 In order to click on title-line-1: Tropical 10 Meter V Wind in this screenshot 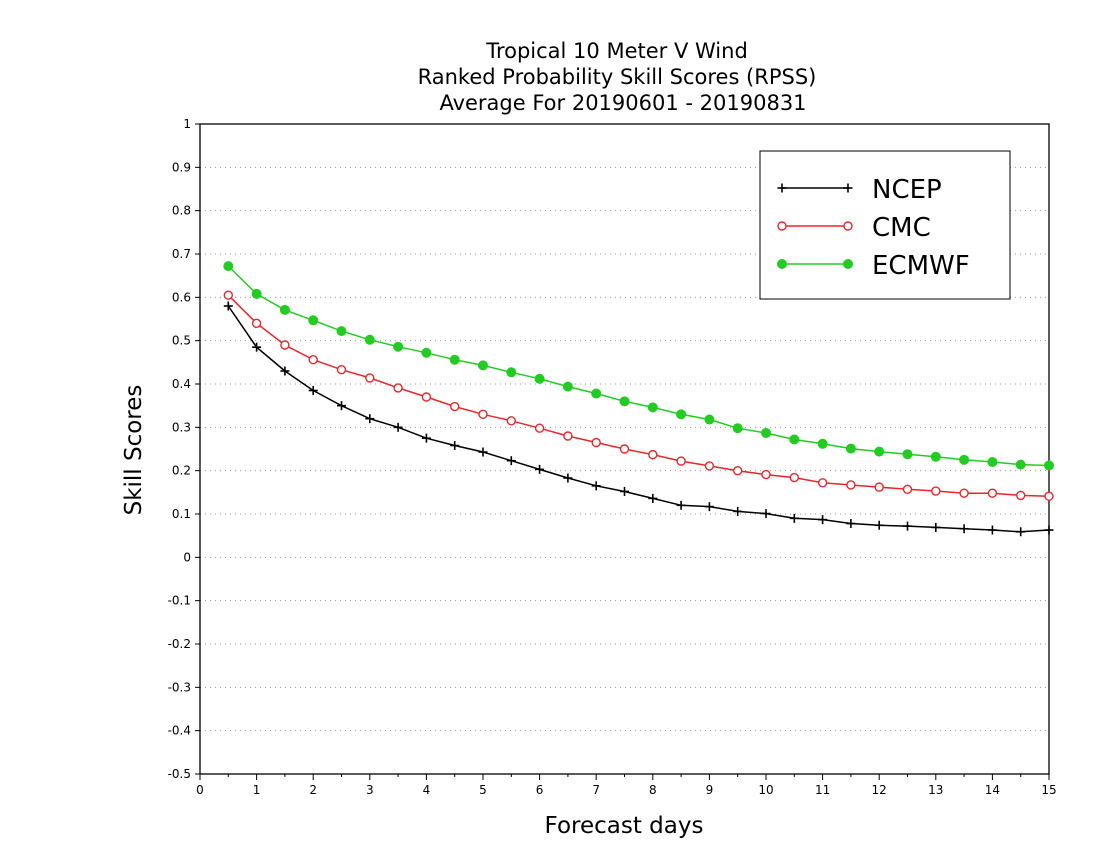, I will do `click(616, 51)`.